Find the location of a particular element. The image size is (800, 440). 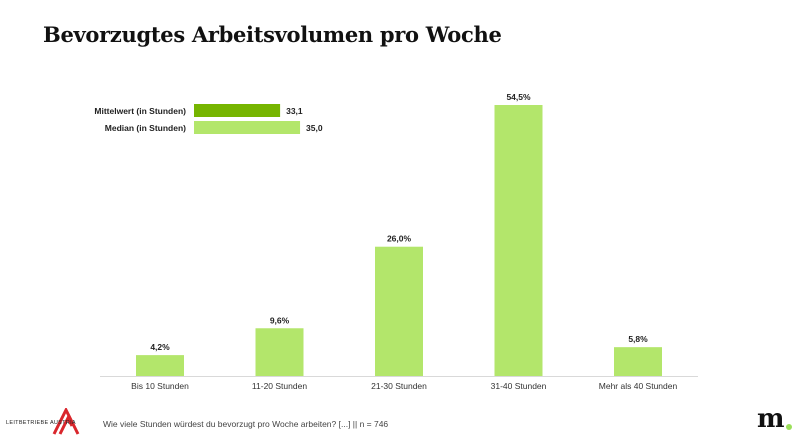

brand-logo: m is located at coordinates (771, 419).